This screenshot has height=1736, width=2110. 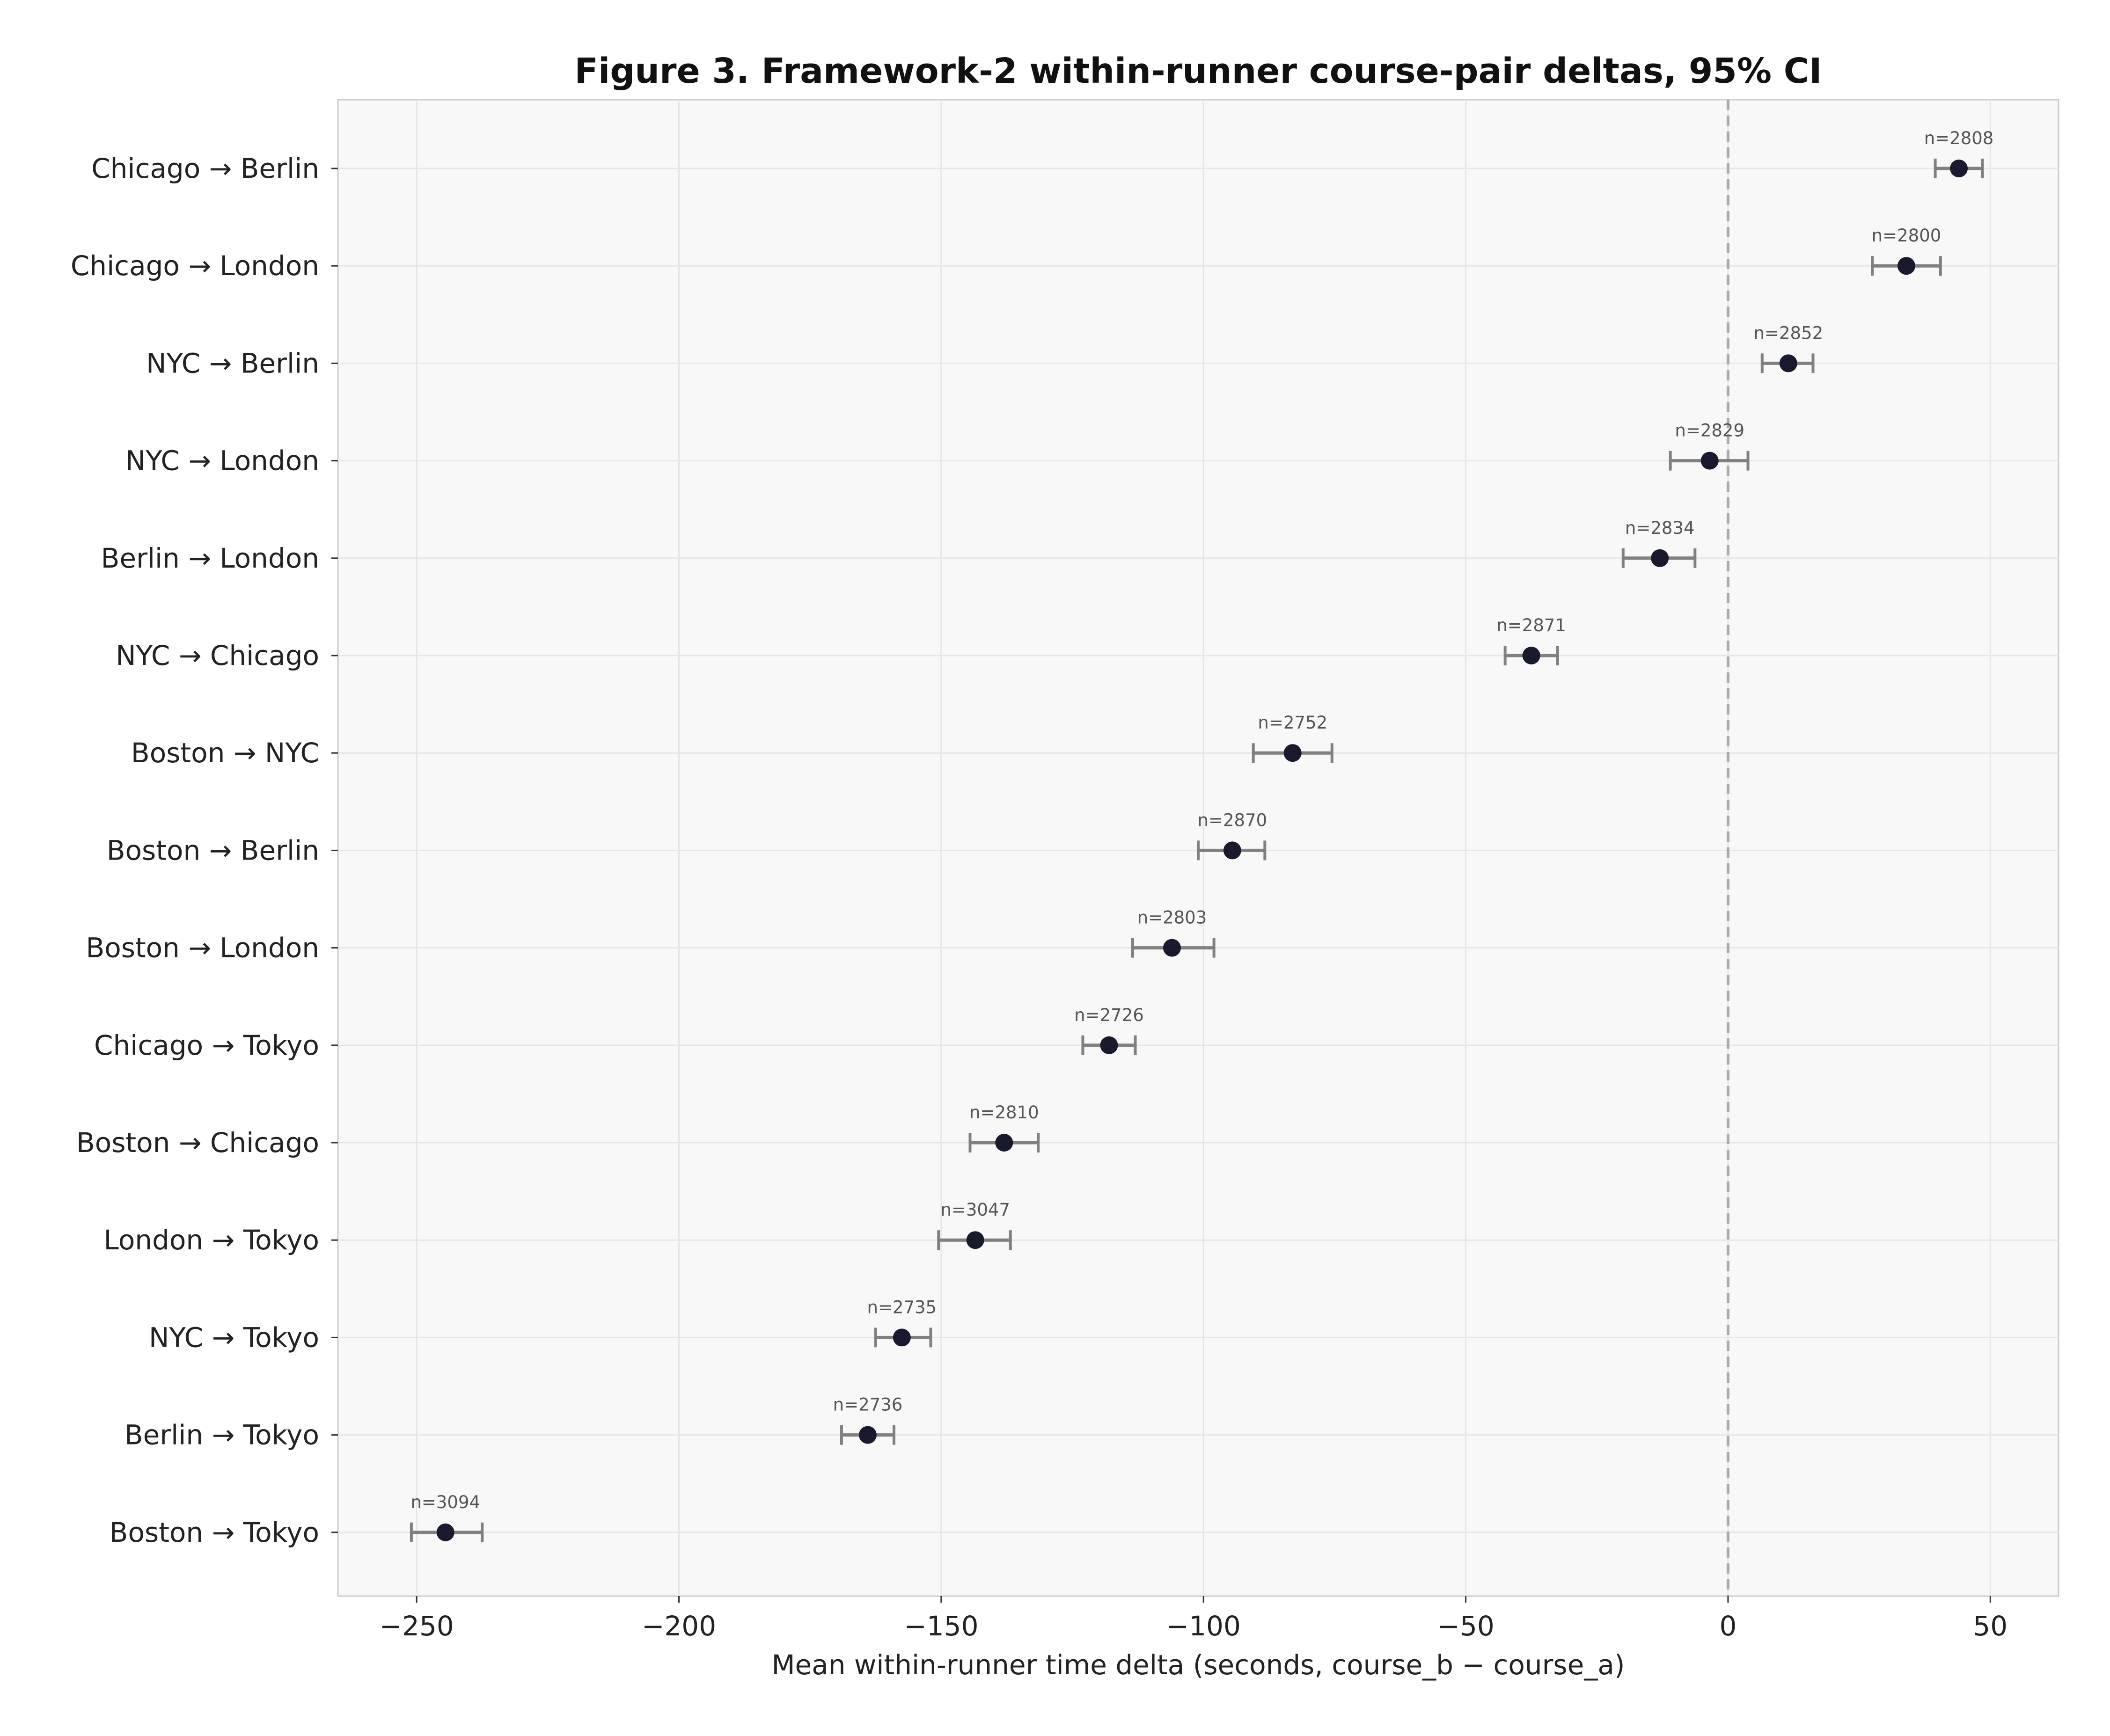 What do you see at coordinates (195, 266) in the screenshot?
I see `y-category-label: Chicago → London` at bounding box center [195, 266].